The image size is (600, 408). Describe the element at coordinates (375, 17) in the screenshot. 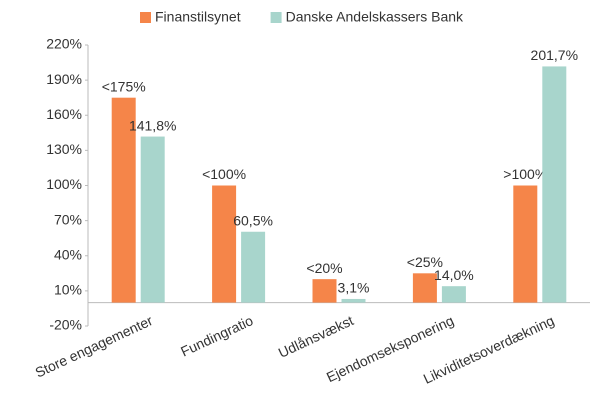

I see `legend-label: Danske Andelskassers Bank` at that location.